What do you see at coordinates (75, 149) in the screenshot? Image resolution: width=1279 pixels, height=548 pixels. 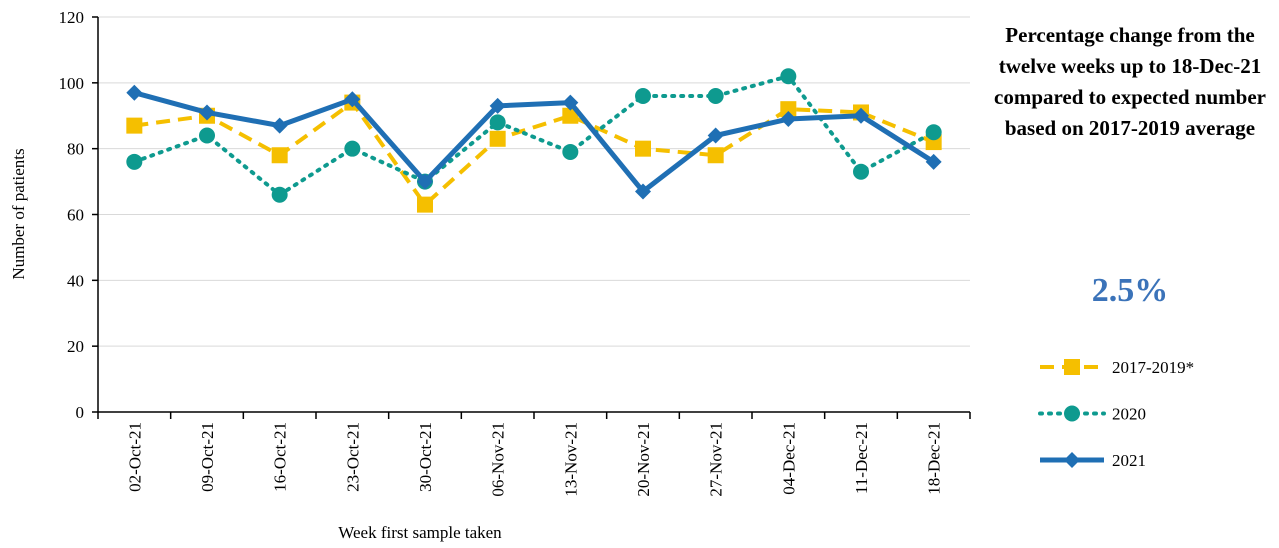 I see `y-tick-label: 80` at bounding box center [75, 149].